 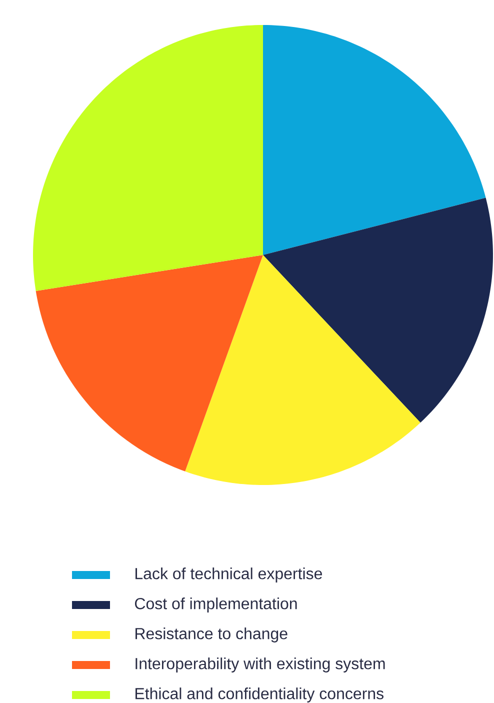 What do you see at coordinates (260, 665) in the screenshot?
I see `legend-label: Interoperability with existing system` at bounding box center [260, 665].